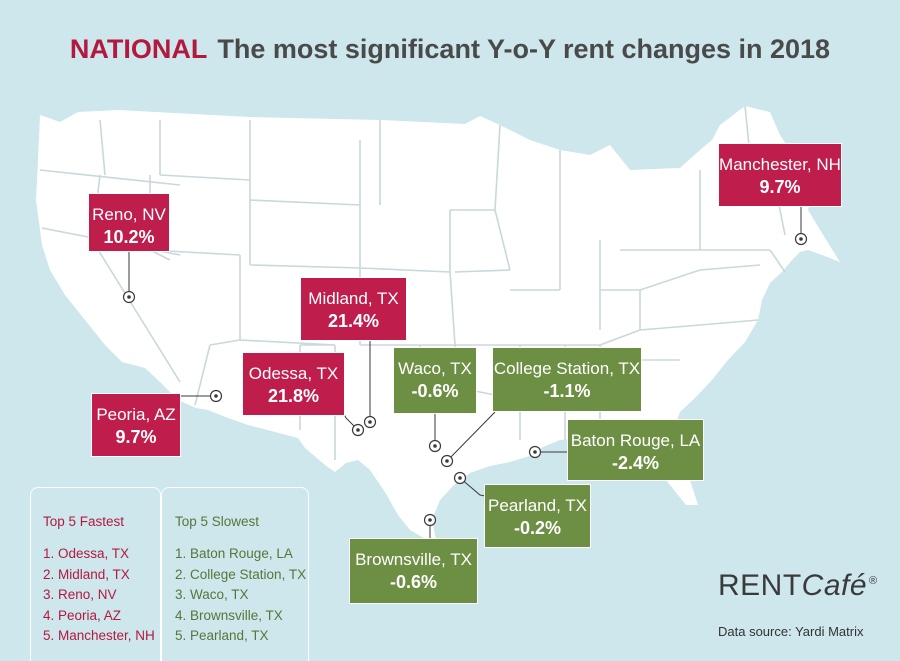 The width and height of the screenshot is (900, 661). What do you see at coordinates (84, 521) in the screenshot?
I see `legend-fastest-title: Top 5 Fastest` at bounding box center [84, 521].